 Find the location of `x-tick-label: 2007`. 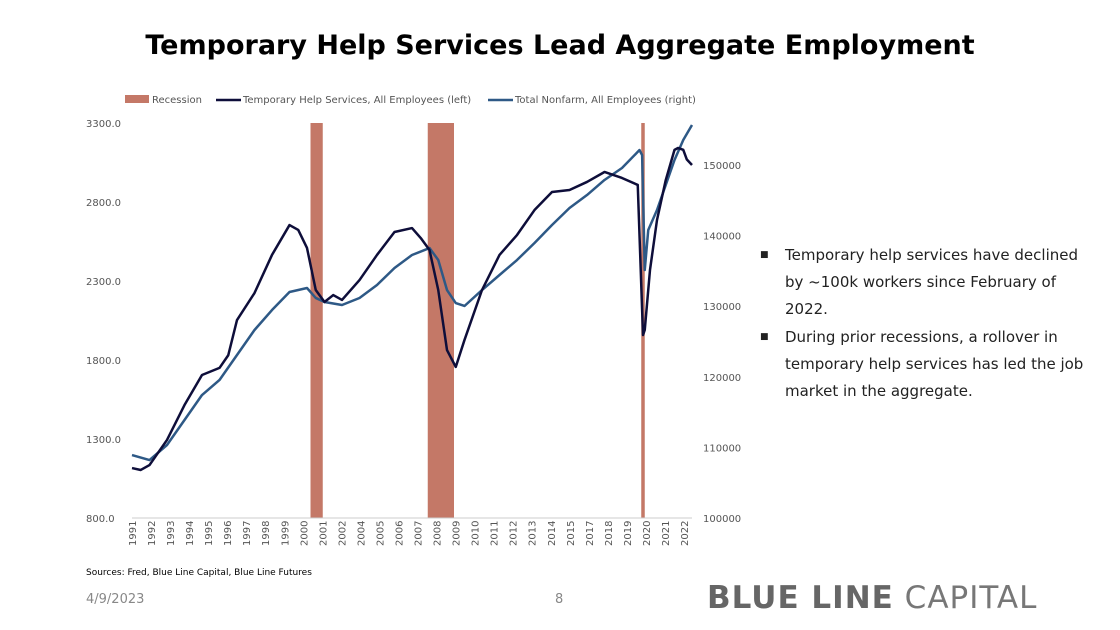

x-tick-label: 2007 is located at coordinates (419, 533).